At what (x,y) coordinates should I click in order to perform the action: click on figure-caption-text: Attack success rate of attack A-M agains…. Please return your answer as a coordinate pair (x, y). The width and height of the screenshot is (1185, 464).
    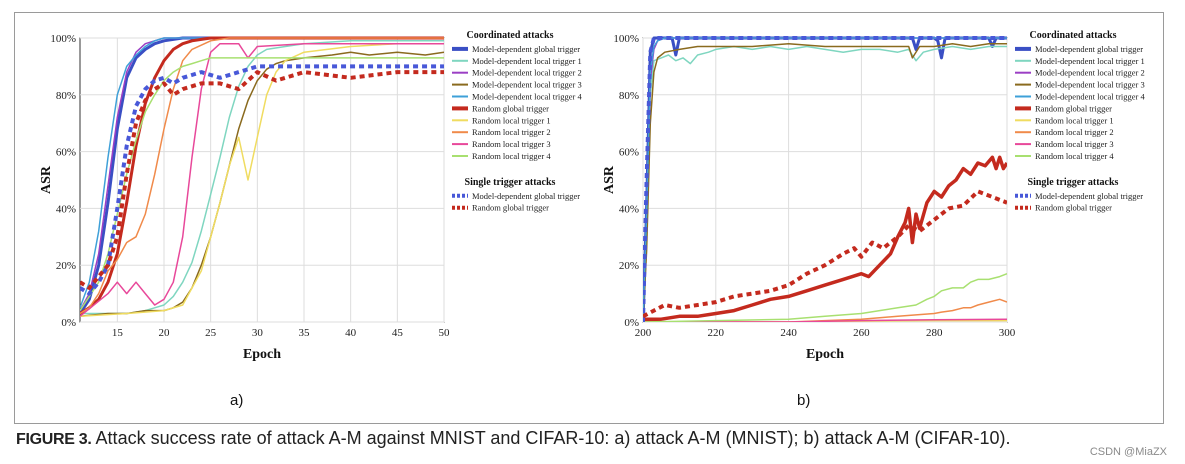
    Looking at the image, I should click on (551, 438).